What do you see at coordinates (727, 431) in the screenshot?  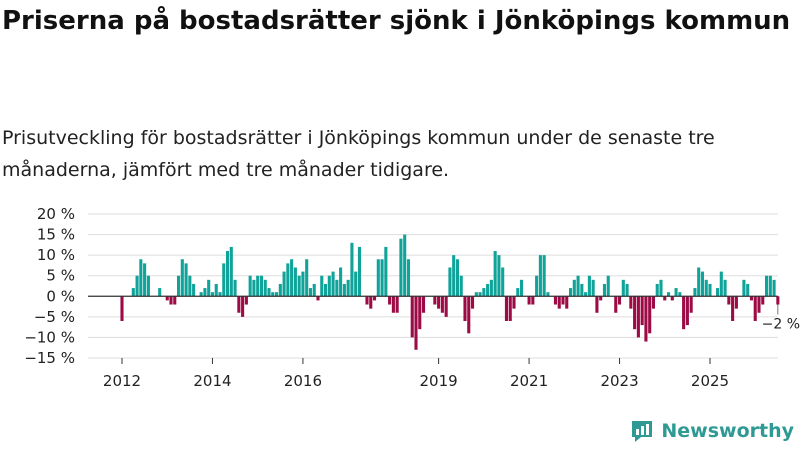 I see `brand-name: Newsworthy` at bounding box center [727, 431].